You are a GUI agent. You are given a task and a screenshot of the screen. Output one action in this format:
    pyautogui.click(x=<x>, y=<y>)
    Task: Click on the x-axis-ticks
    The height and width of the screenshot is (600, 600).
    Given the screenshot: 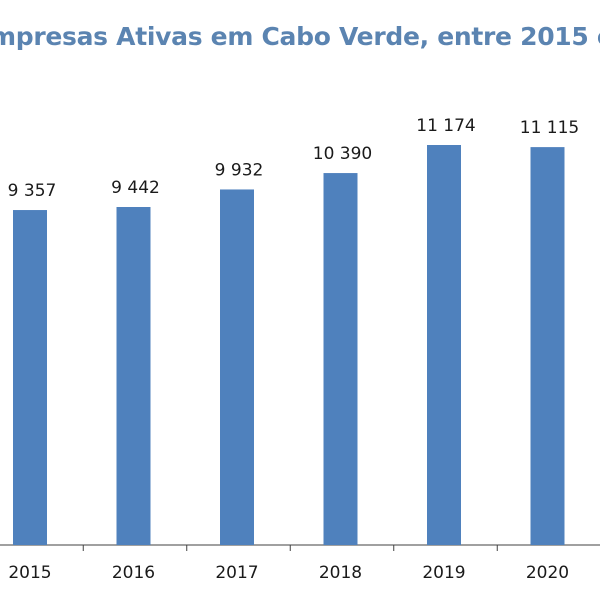 What is the action you would take?
    pyautogui.click(x=290, y=548)
    